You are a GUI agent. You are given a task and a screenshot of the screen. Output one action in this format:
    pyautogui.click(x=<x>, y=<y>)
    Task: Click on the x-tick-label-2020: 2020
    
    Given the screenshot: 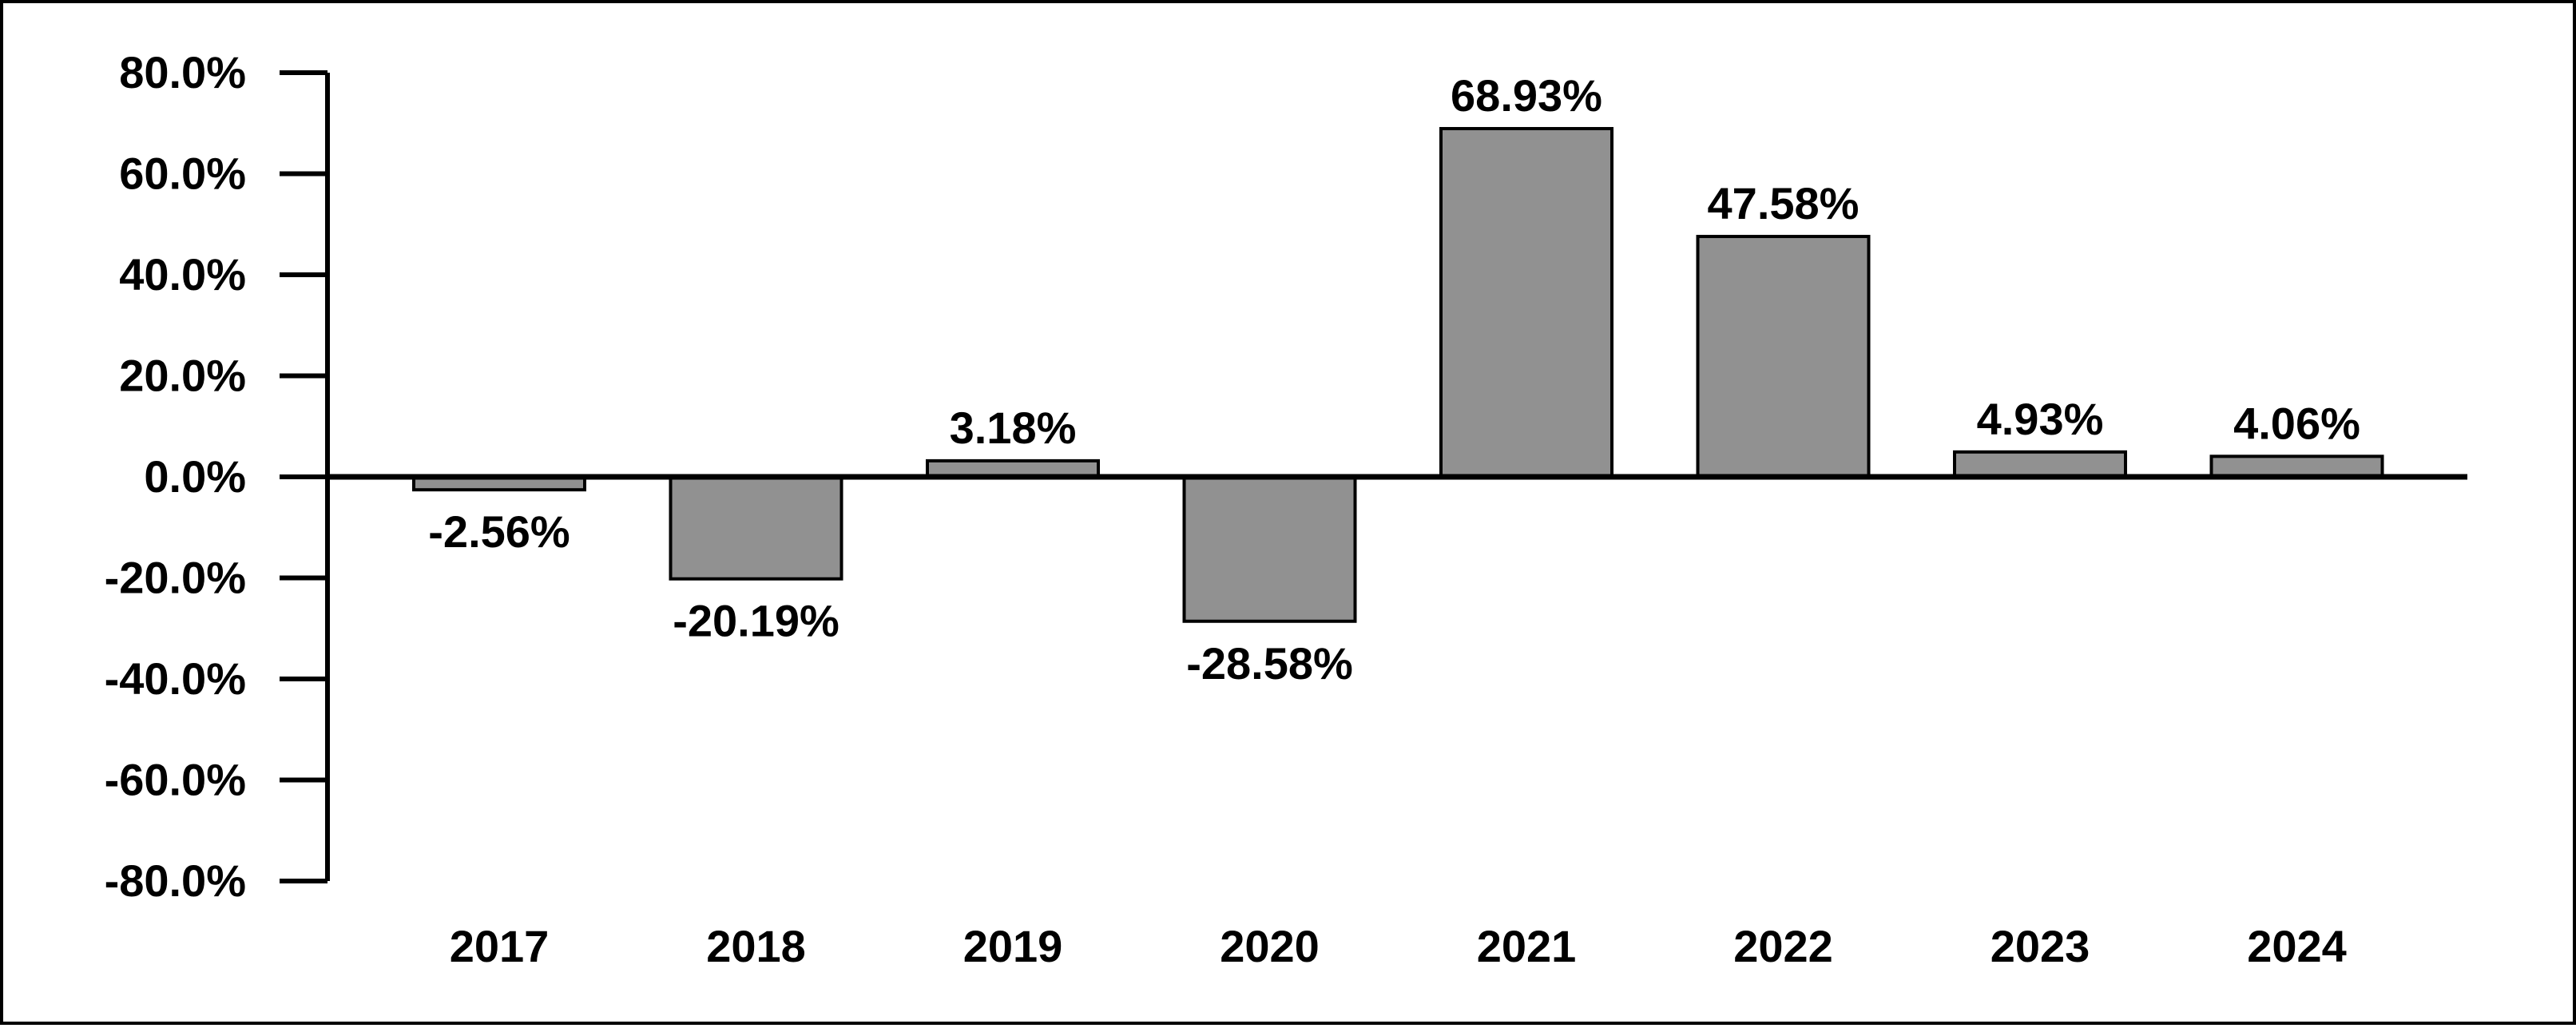 What is the action you would take?
    pyautogui.click(x=1270, y=946)
    